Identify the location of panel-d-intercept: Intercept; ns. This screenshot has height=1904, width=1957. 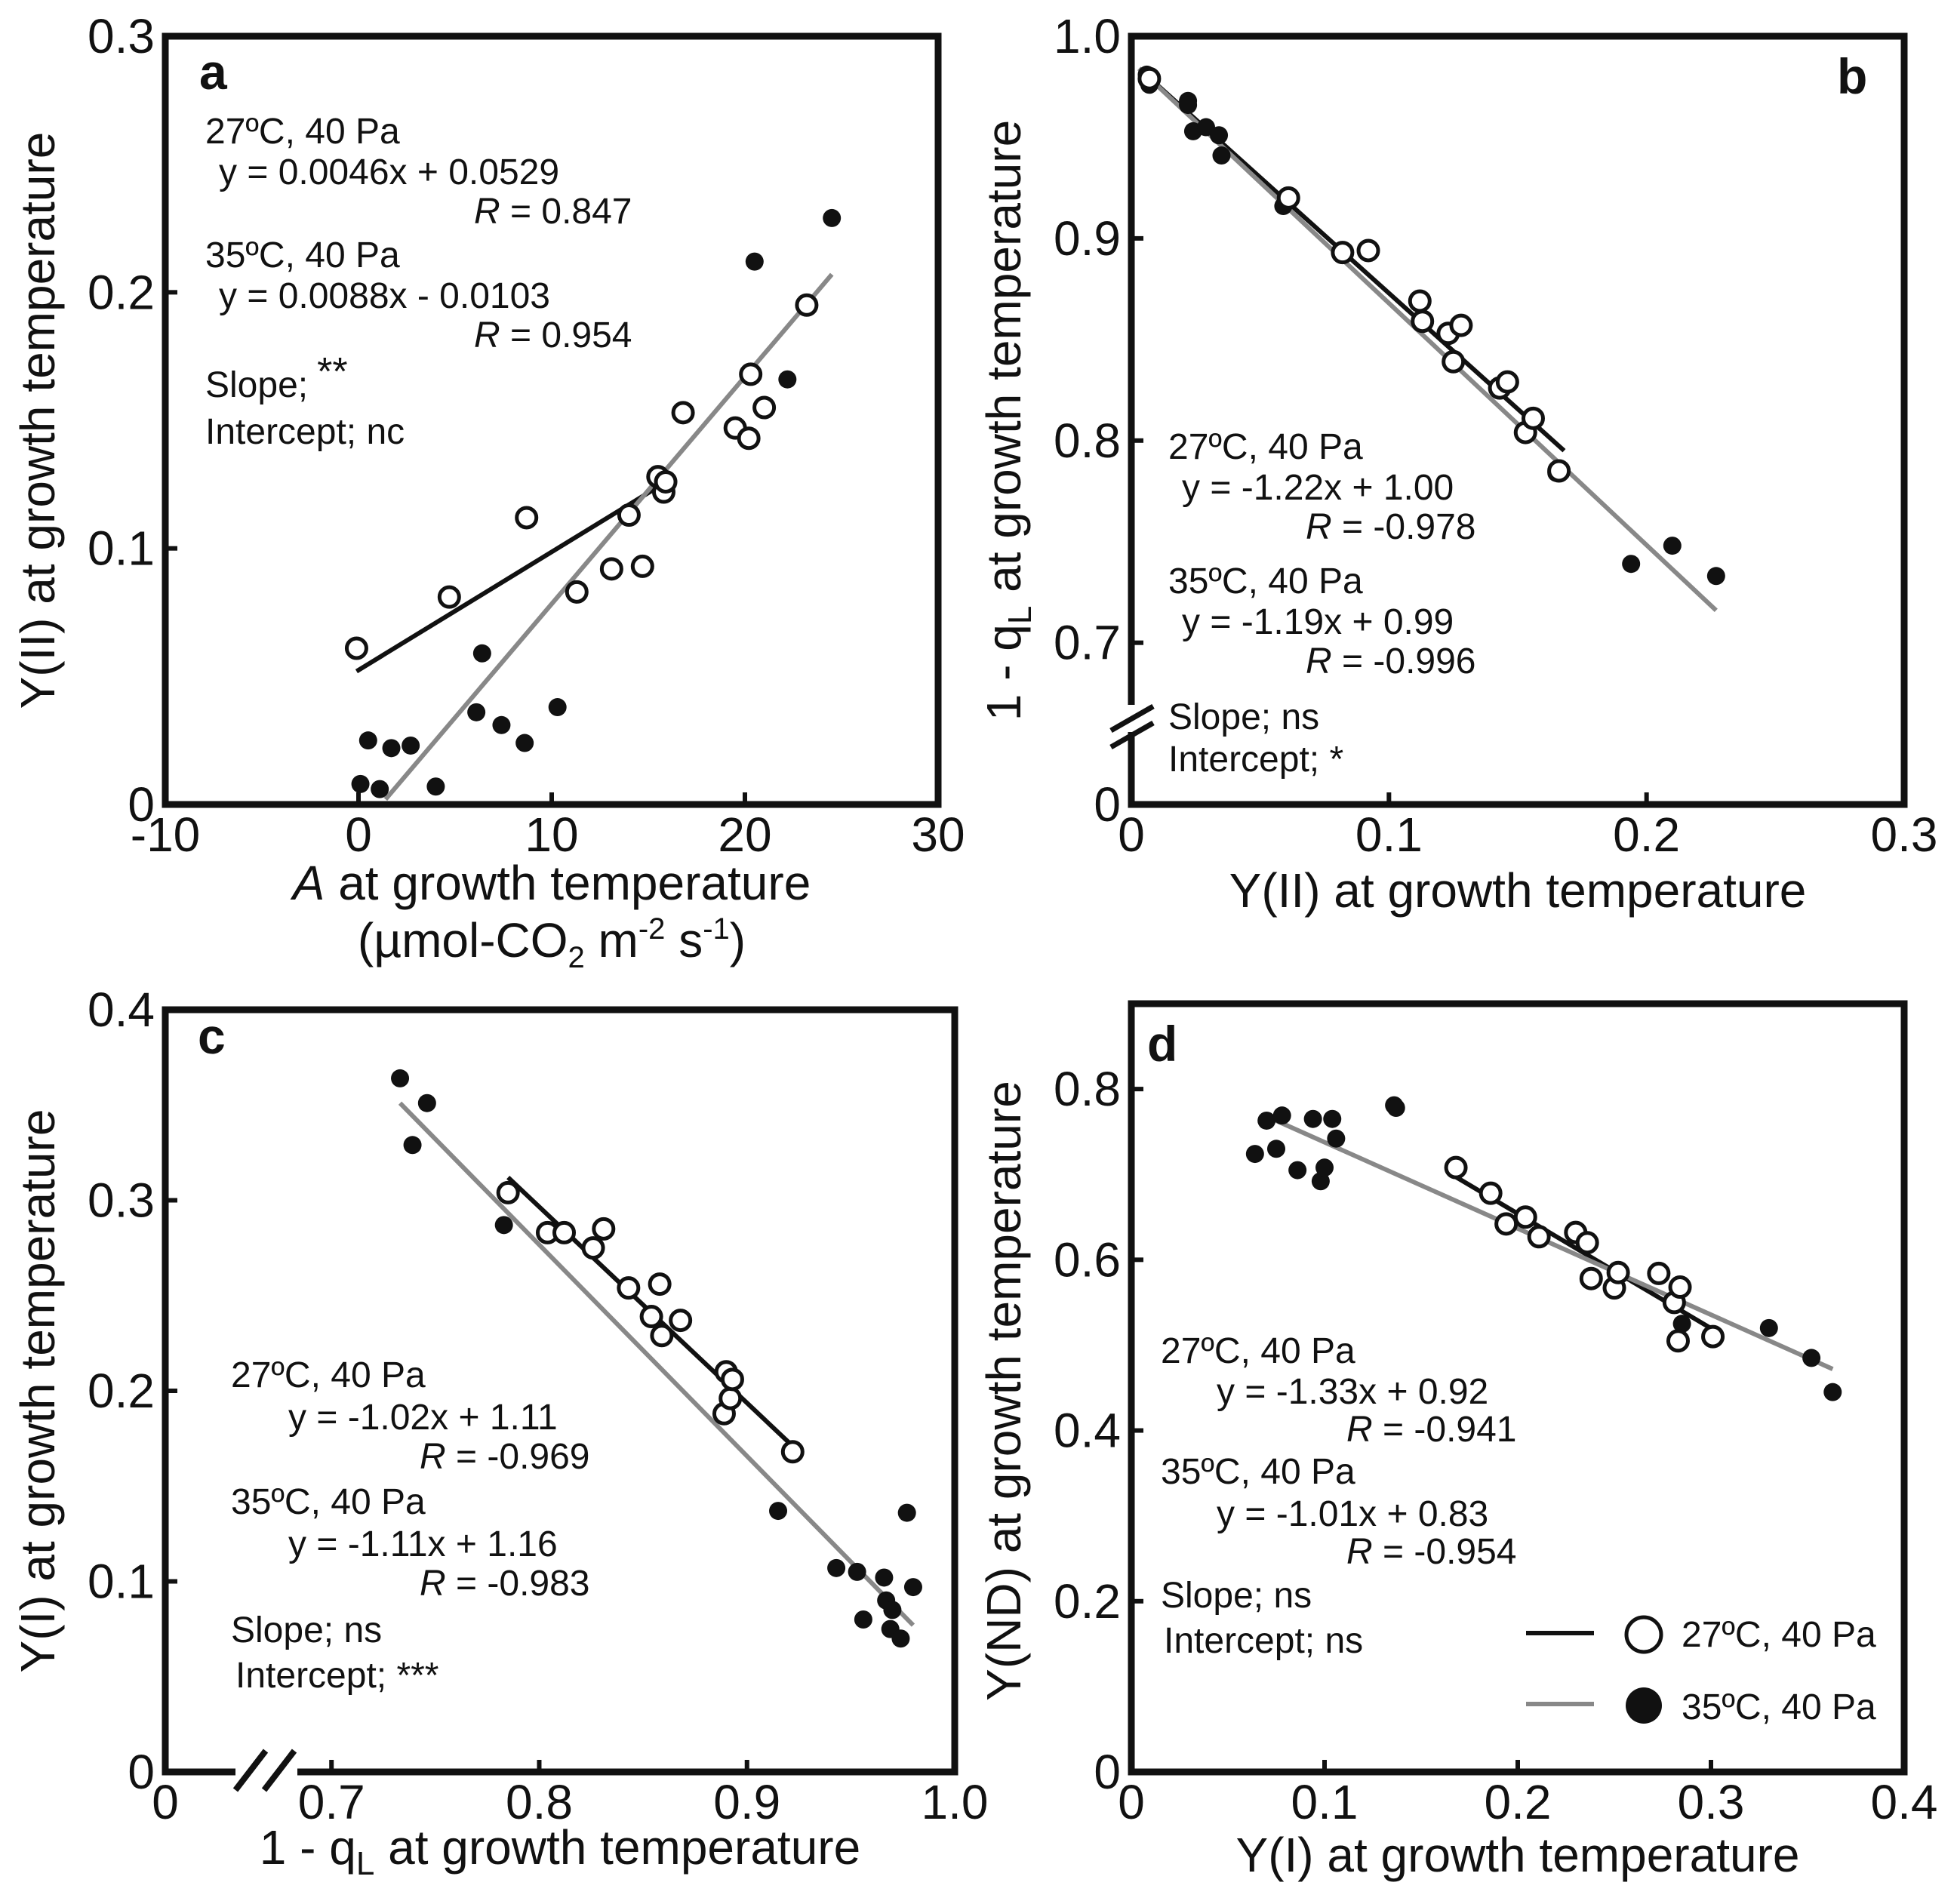
(1263, 1641).